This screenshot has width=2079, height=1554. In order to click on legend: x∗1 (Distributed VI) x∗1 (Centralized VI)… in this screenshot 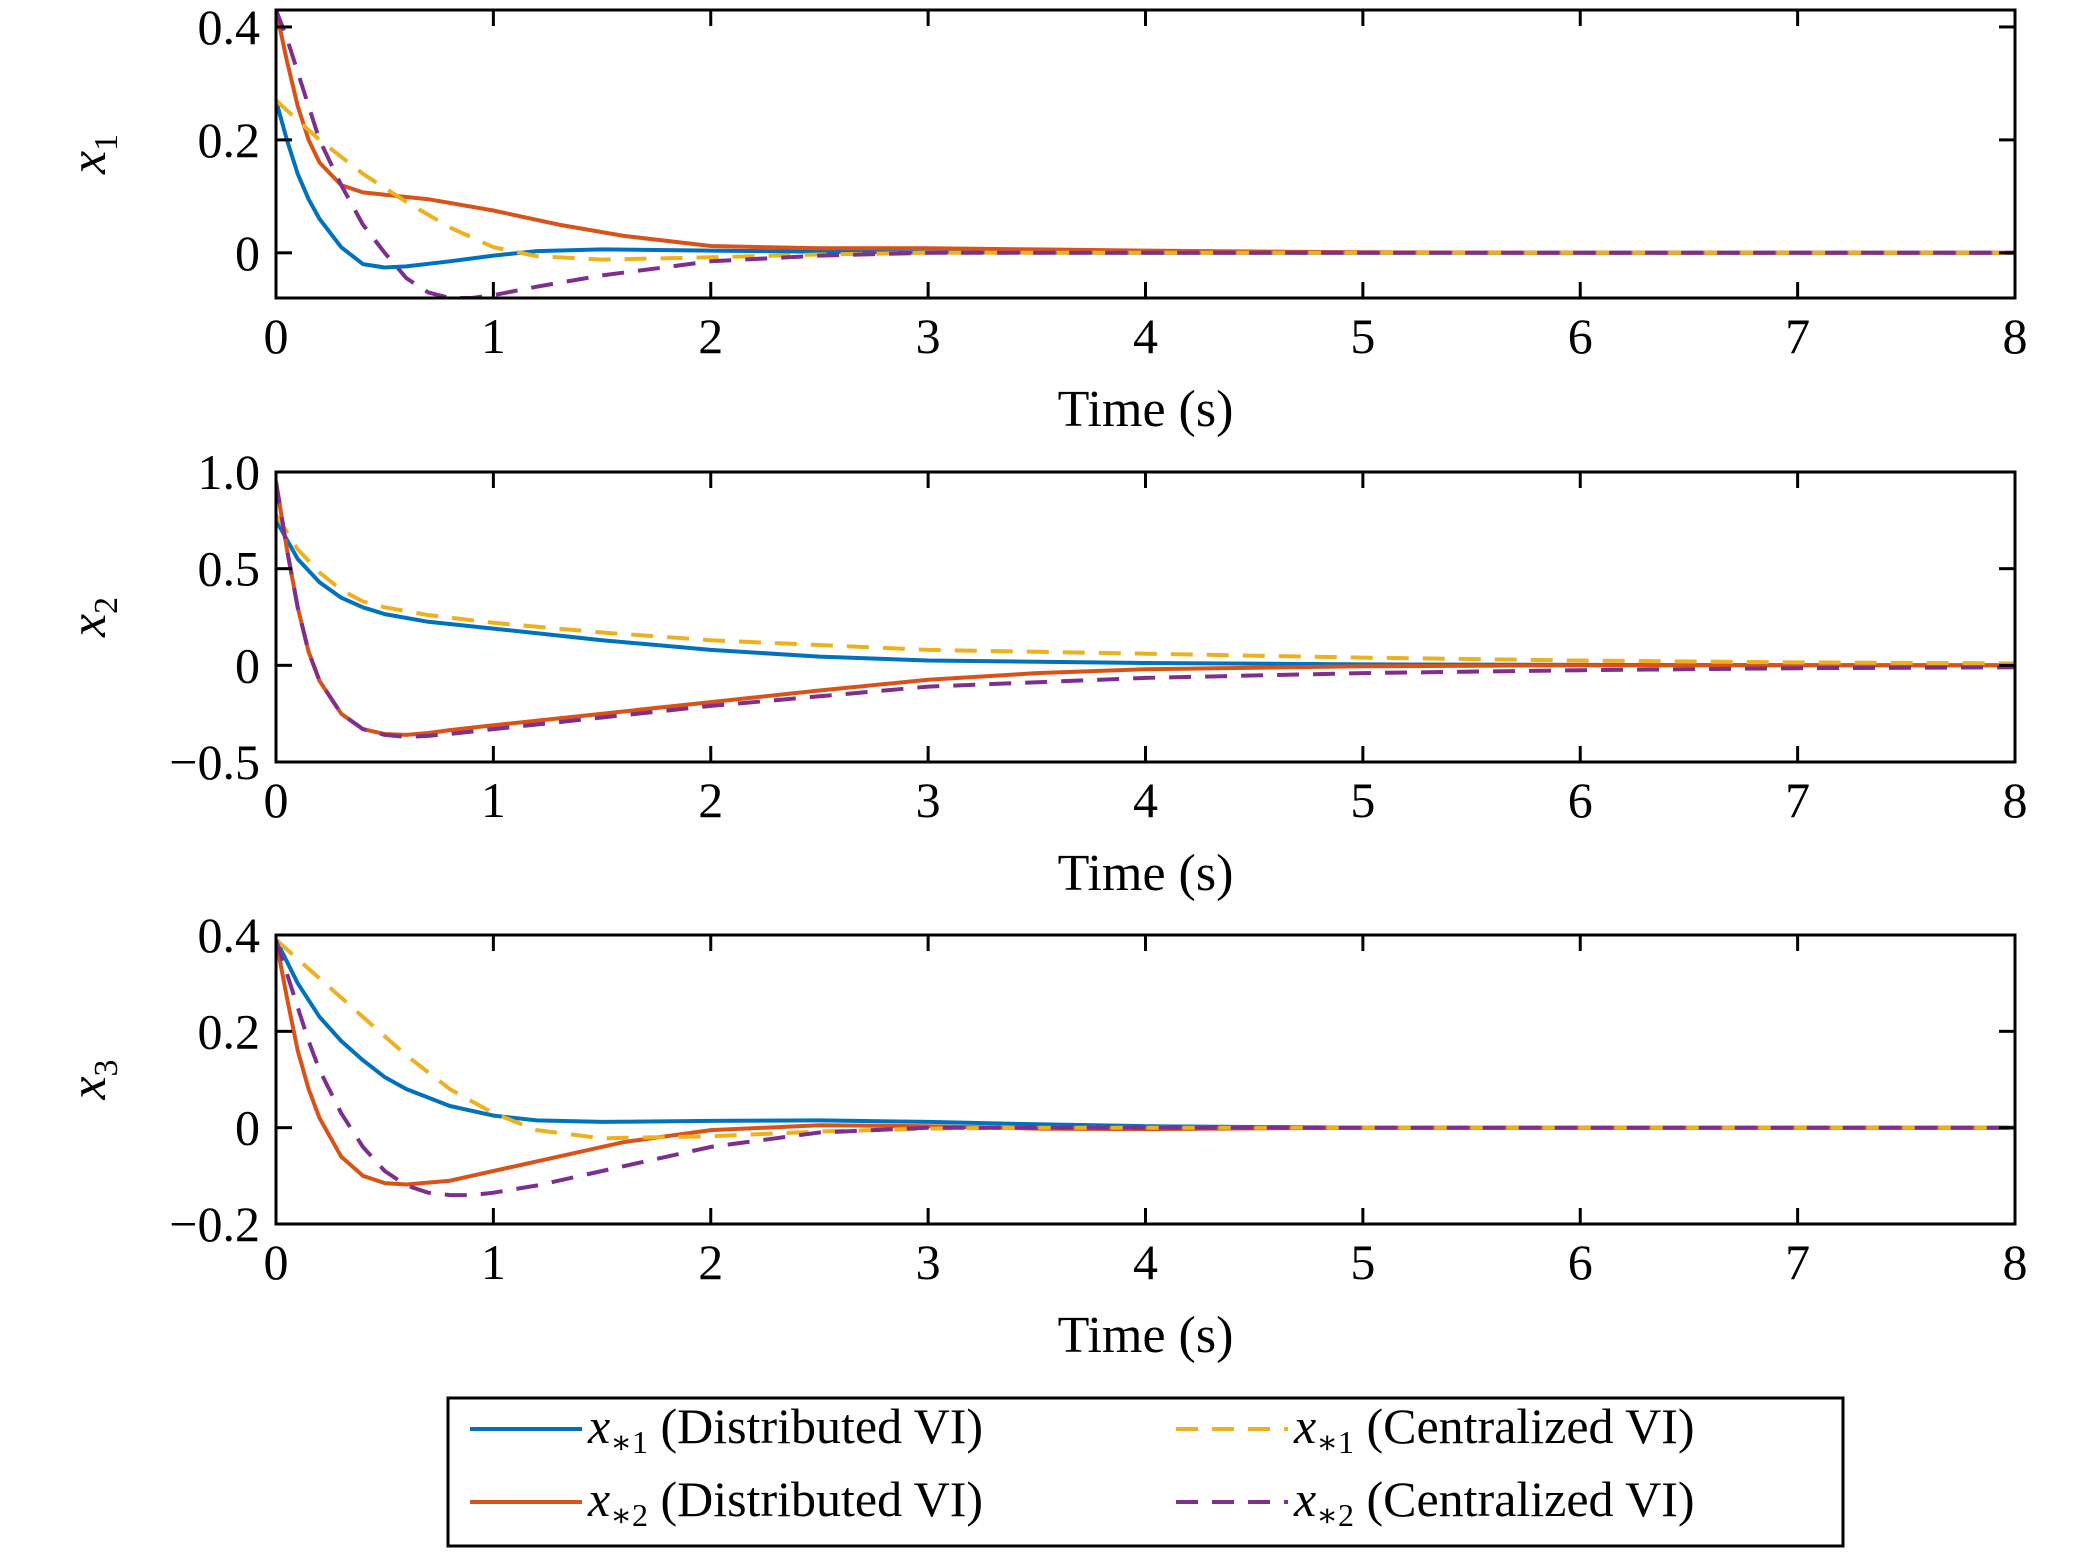, I will do `click(1145, 1472)`.